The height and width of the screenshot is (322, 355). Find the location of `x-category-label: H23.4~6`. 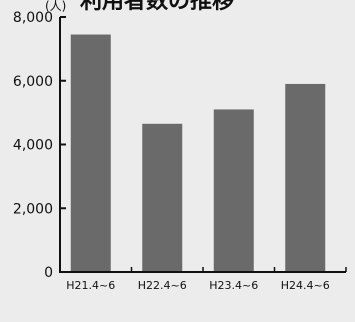

x-category-label: H23.4~6 is located at coordinates (233, 285).